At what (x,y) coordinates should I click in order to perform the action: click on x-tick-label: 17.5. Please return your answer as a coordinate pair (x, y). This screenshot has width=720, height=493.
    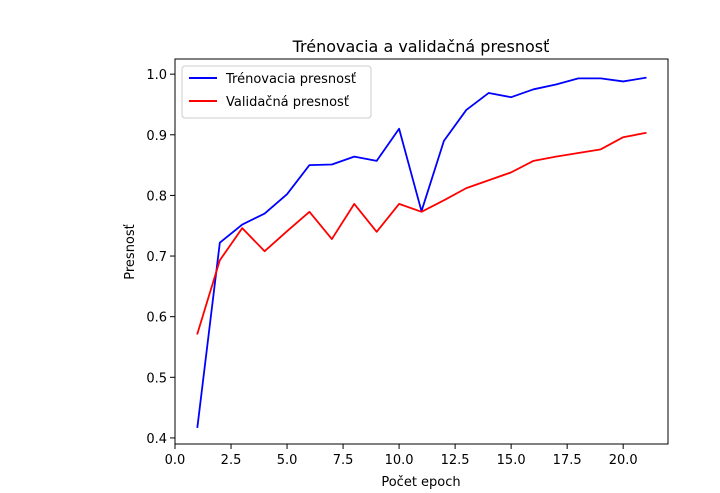
    Looking at the image, I should click on (567, 460).